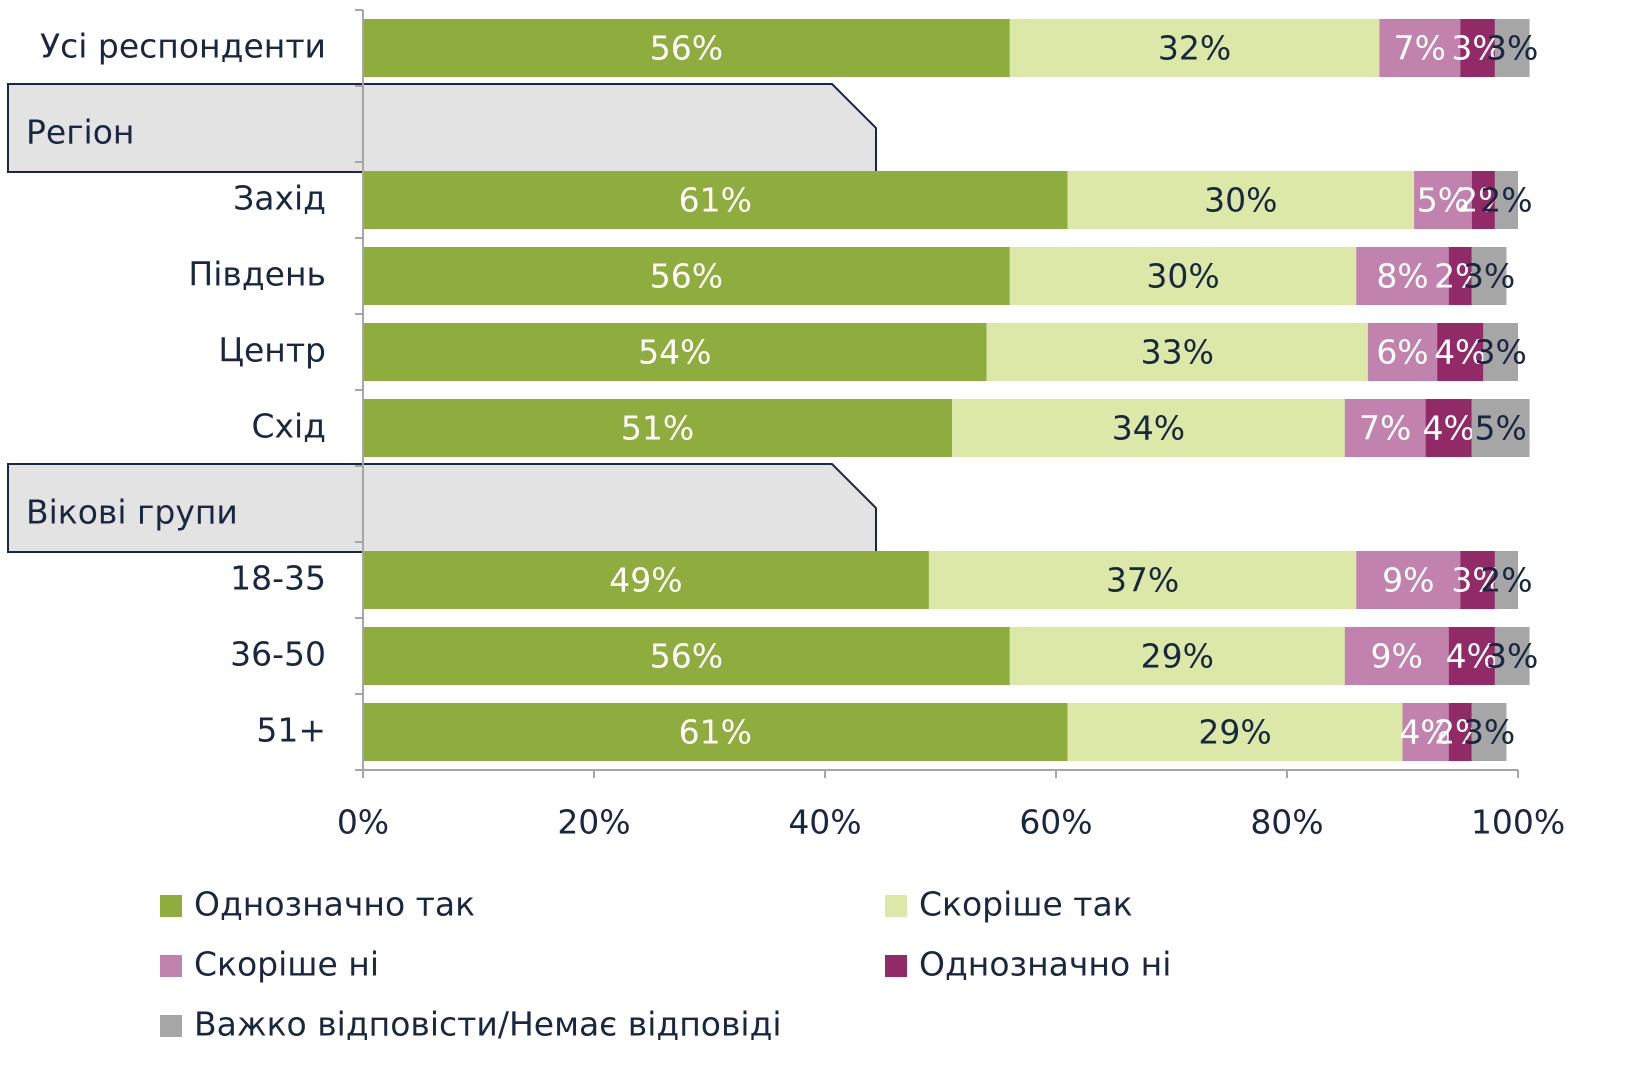 The image size is (1631, 1092). Describe the element at coordinates (1286, 822) in the screenshot. I see `x-tick-label: 80%` at that location.